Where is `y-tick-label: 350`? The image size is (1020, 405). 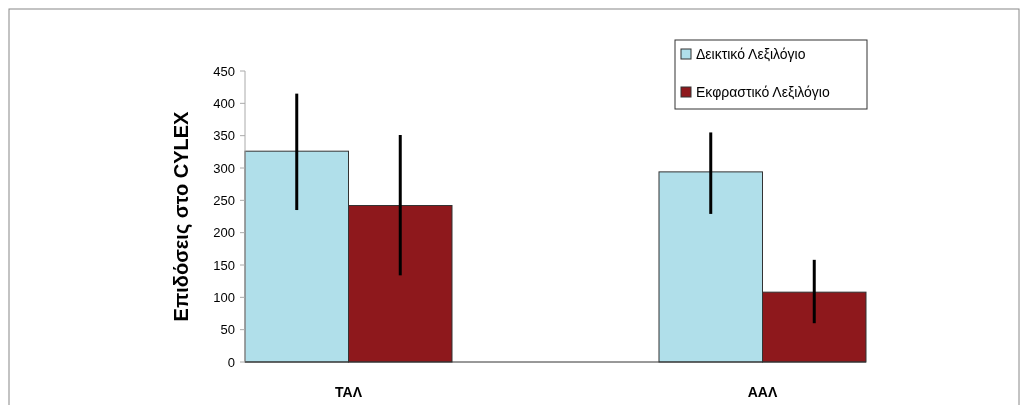
y-tick-label: 350 is located at coordinates (224, 136).